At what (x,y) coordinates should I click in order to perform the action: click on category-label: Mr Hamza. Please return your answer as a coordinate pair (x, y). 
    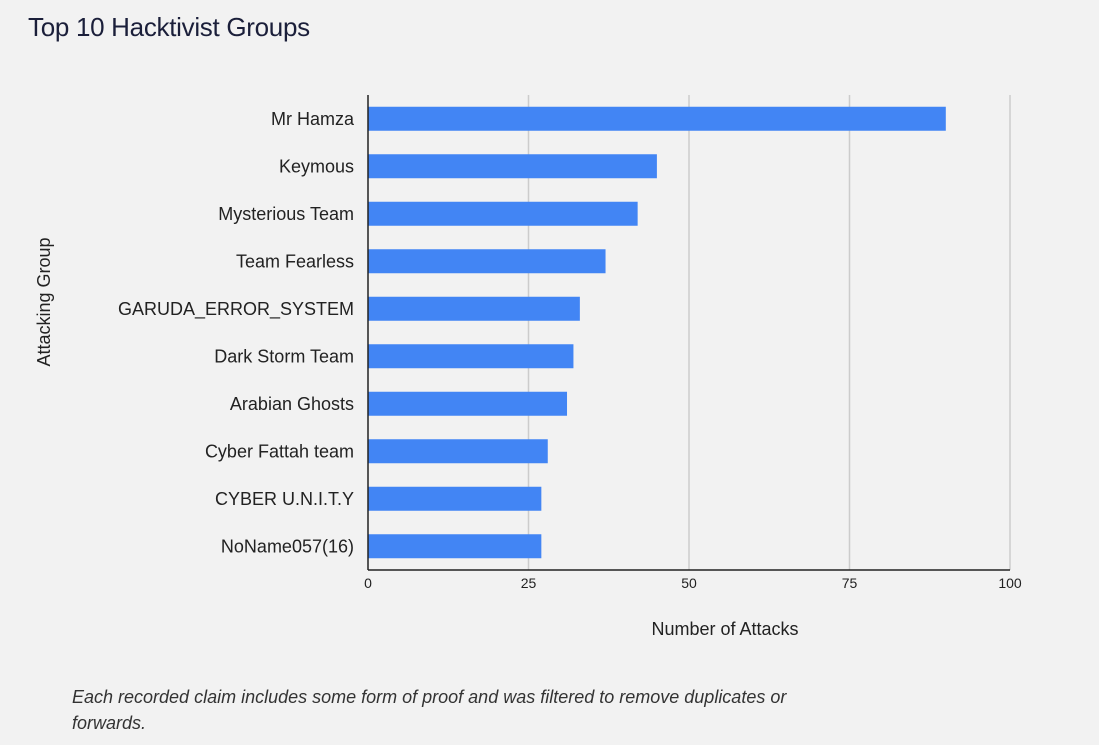
    Looking at the image, I should click on (313, 119).